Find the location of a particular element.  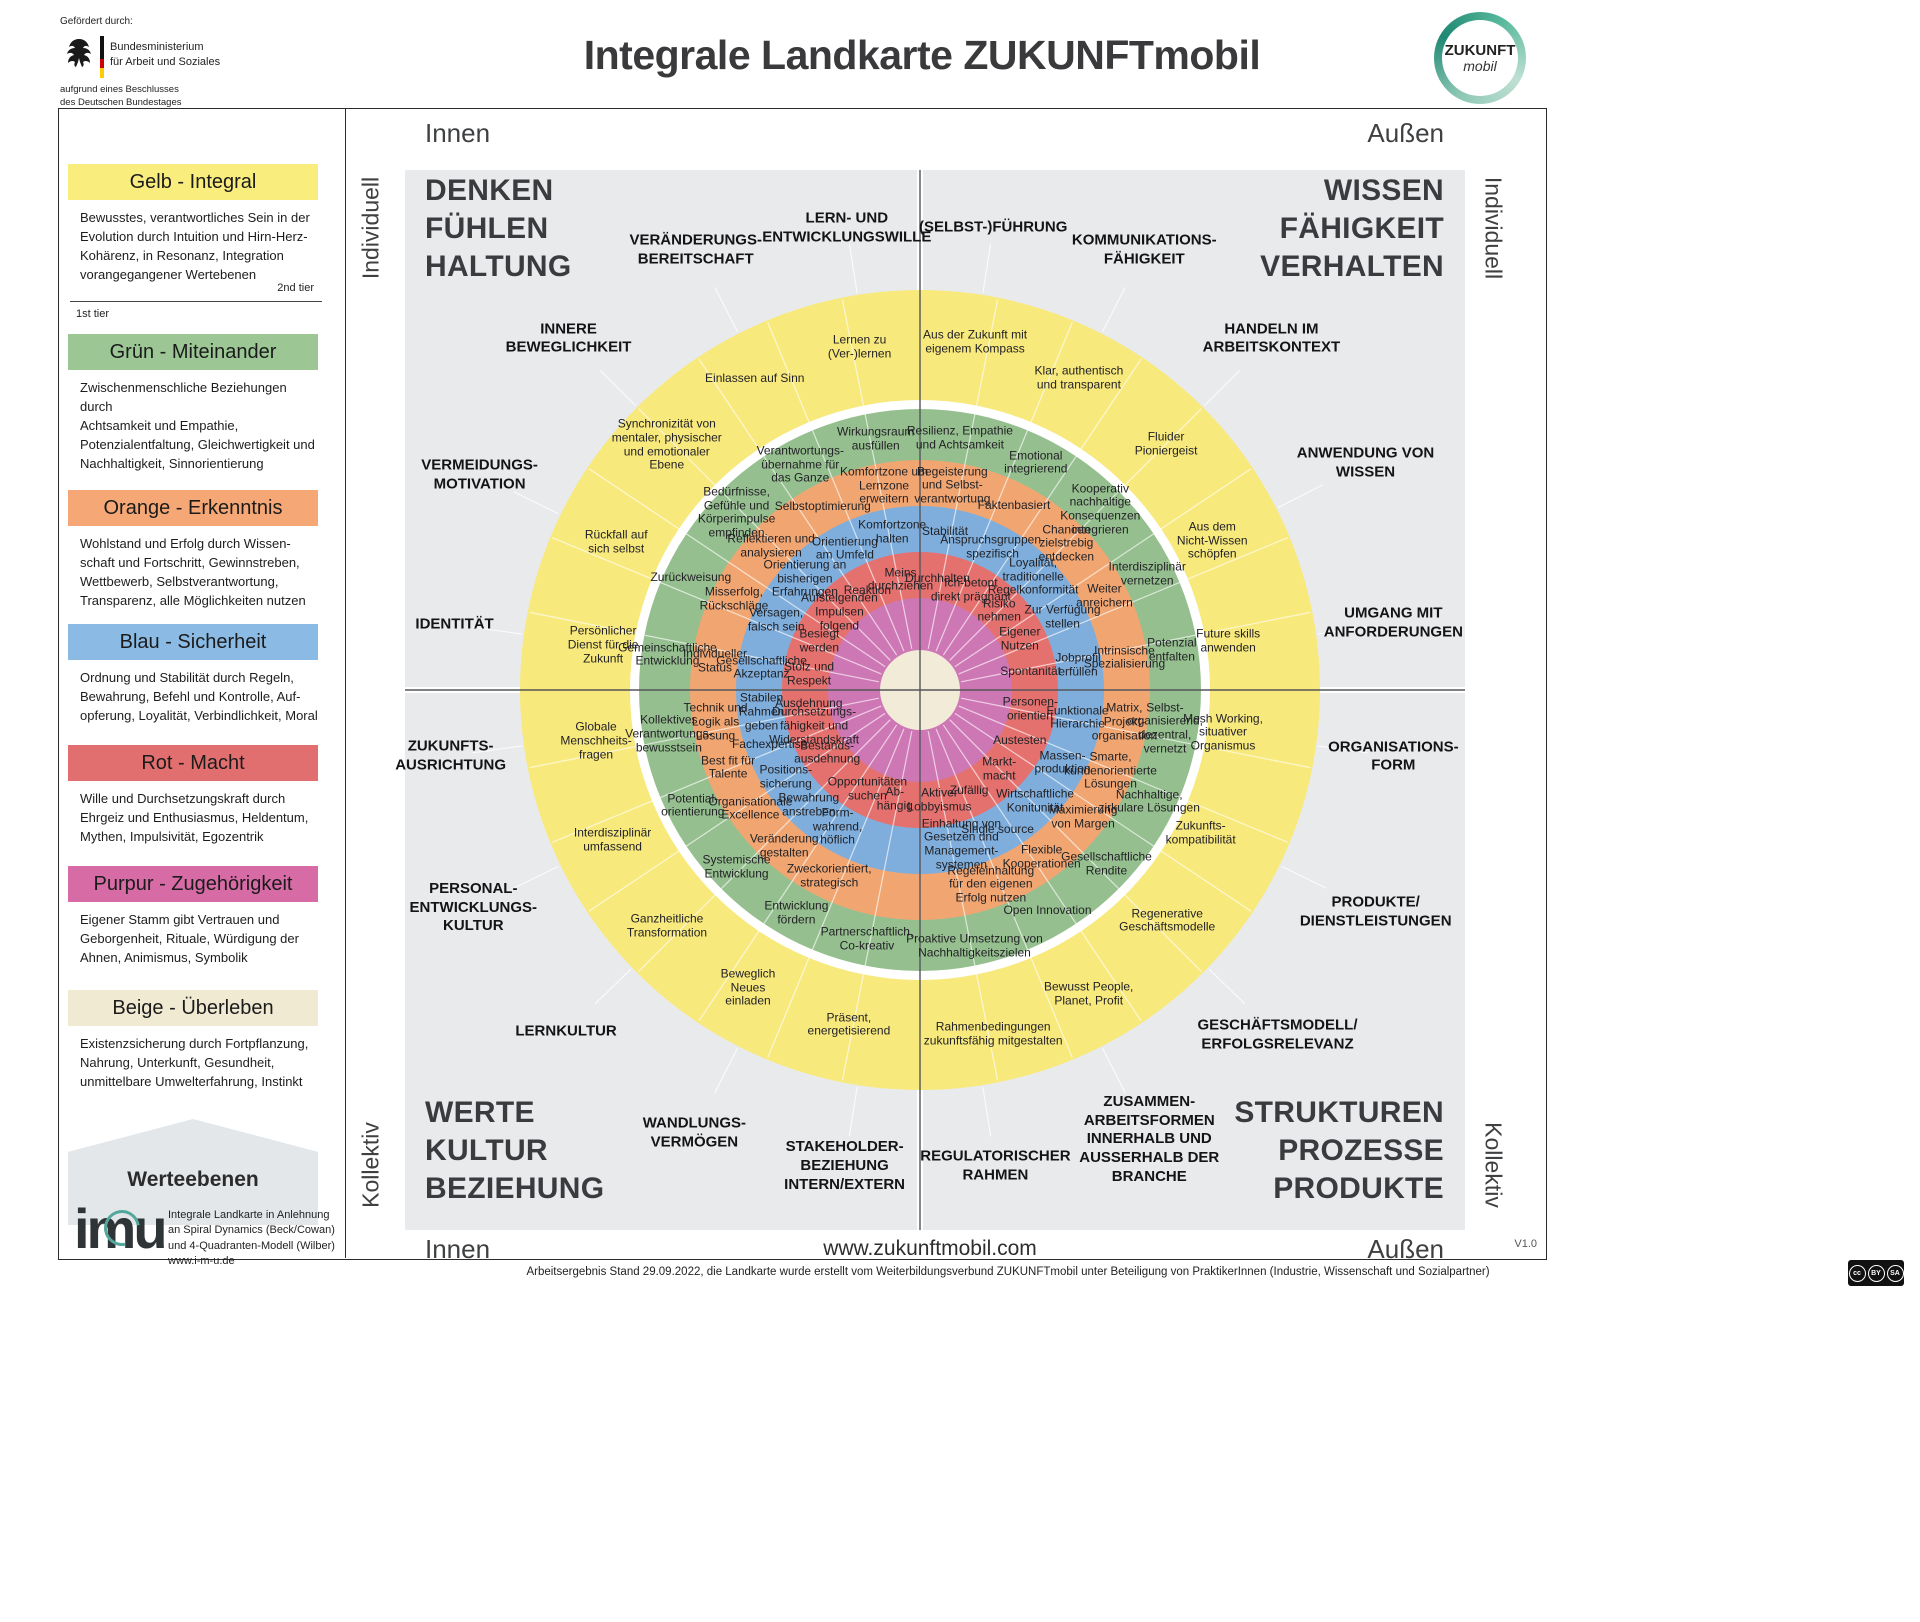

werteebenen-label: Werteebenen is located at coordinates (193, 1179).